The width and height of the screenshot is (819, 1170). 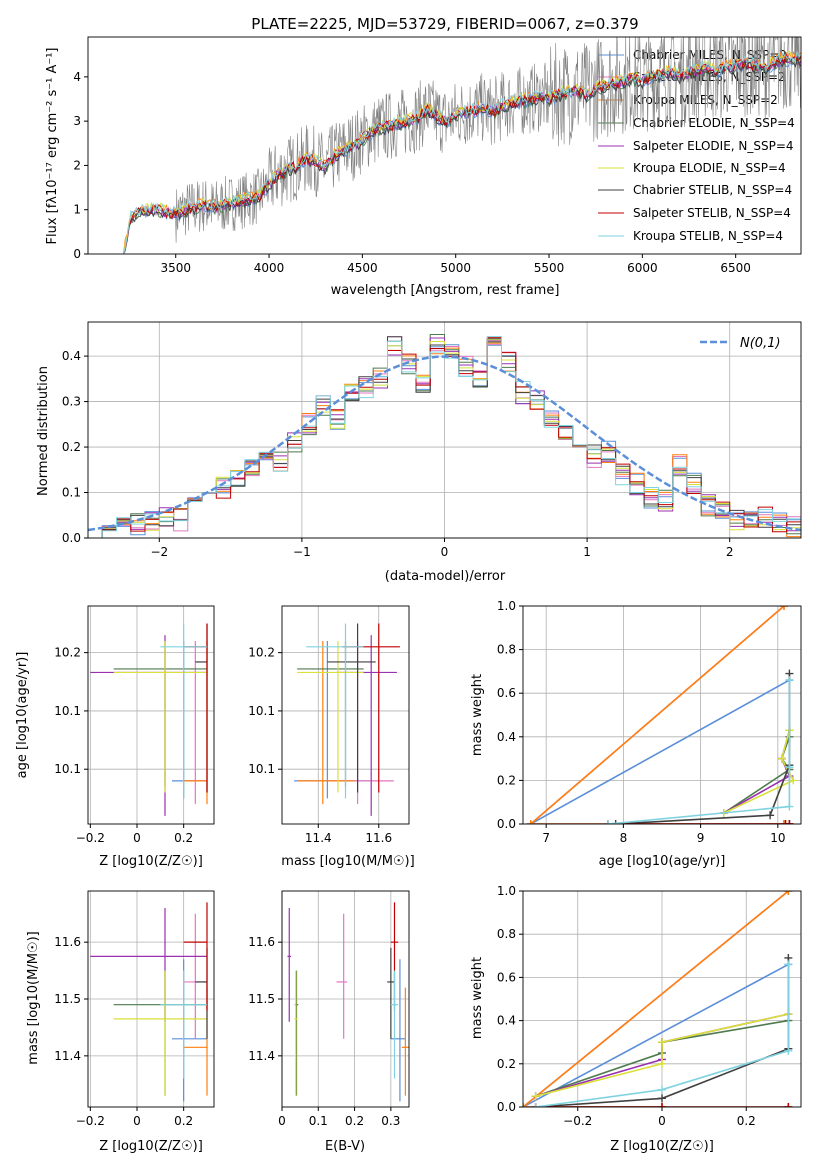 I want to click on ZMass-axes: −0.2 0 0.2 11.4 11.5 11.6, so click(x=134, y=1009).